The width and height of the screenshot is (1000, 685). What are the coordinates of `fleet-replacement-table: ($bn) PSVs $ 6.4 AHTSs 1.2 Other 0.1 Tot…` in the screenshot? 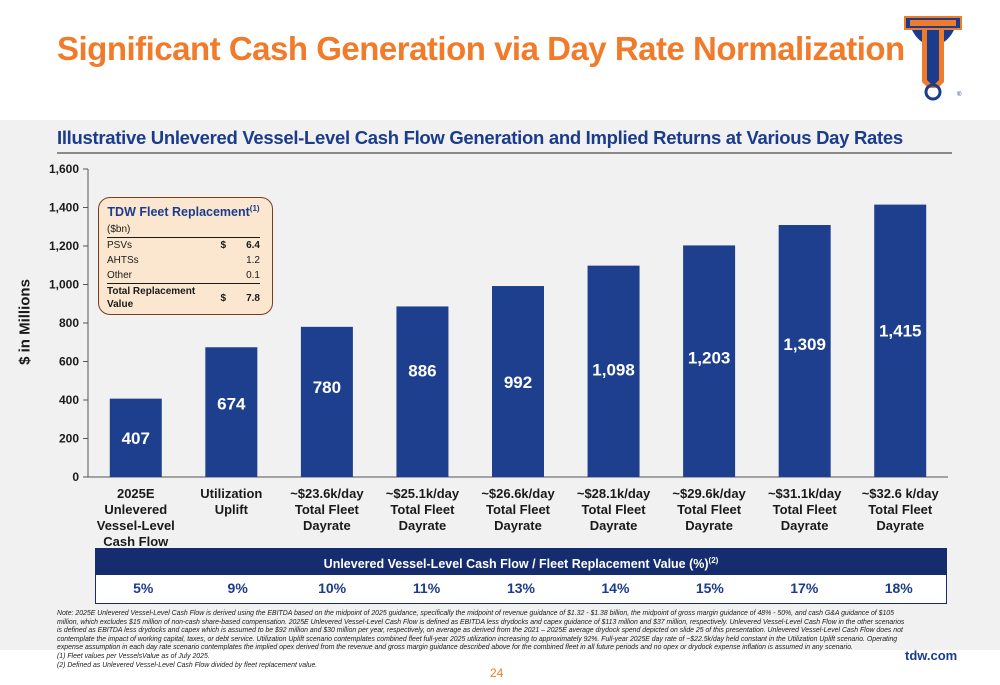 It's located at (183, 267).